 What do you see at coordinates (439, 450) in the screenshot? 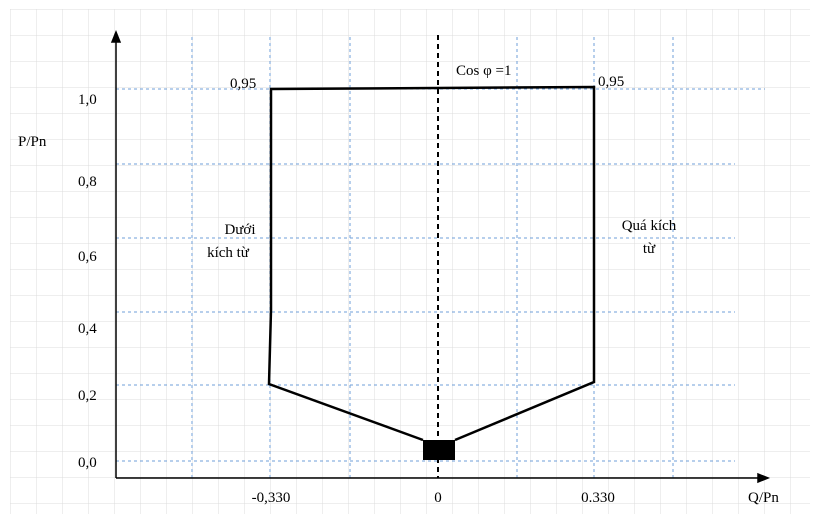
I see `origin-block` at bounding box center [439, 450].